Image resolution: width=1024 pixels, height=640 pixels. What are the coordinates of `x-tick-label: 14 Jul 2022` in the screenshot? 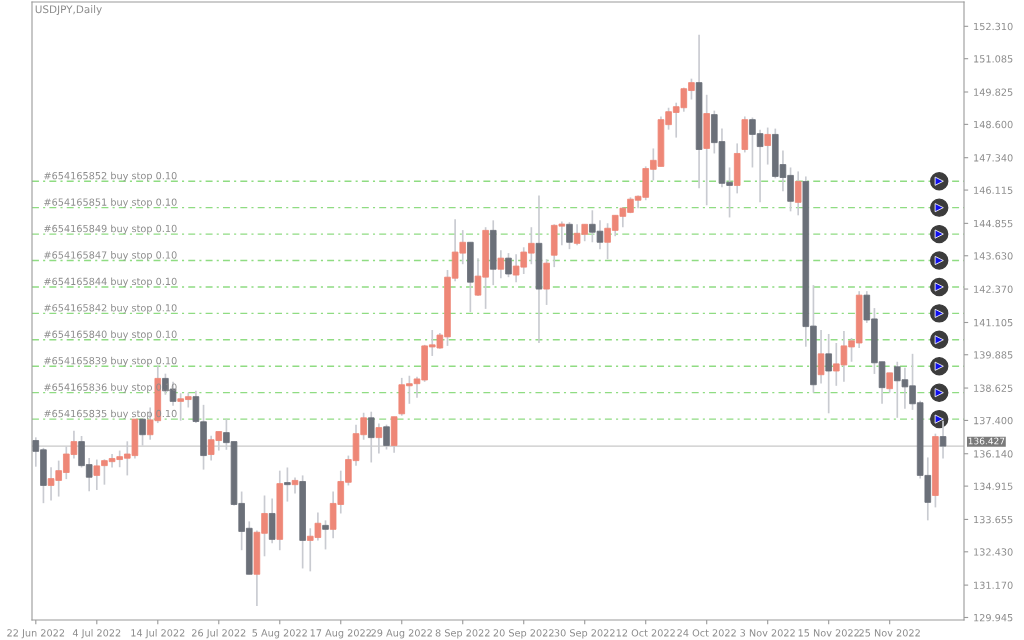 It's located at (158, 634).